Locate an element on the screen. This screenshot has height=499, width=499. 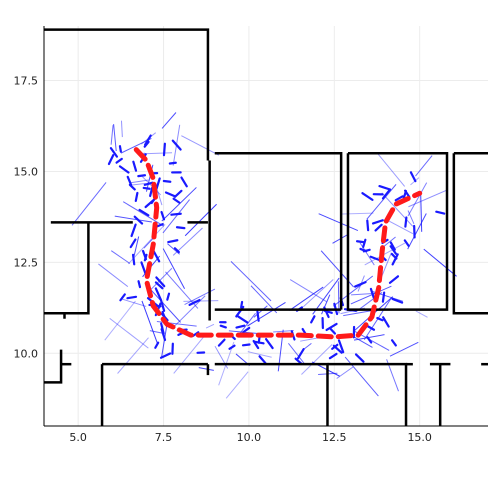
x-tick-label: 7.5 is located at coordinates (164, 437).